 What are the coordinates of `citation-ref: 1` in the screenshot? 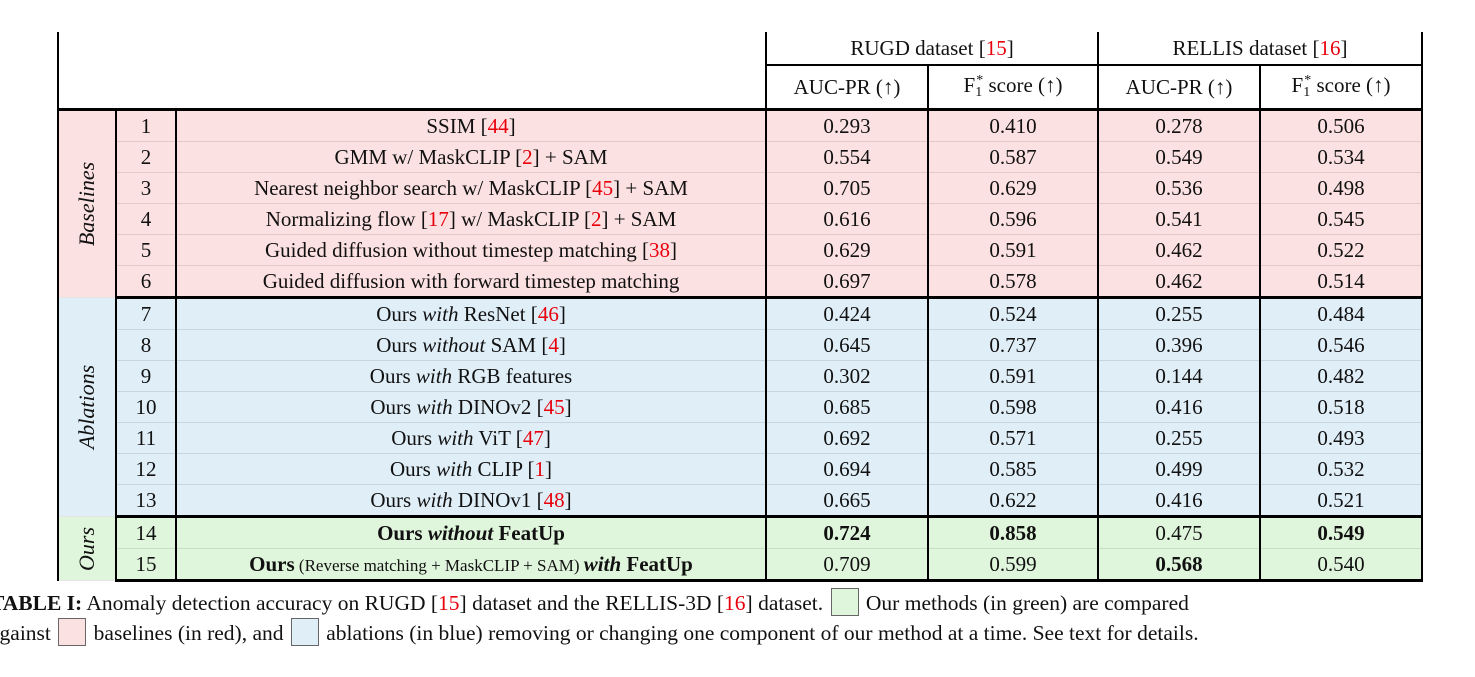 It's located at (540, 468).